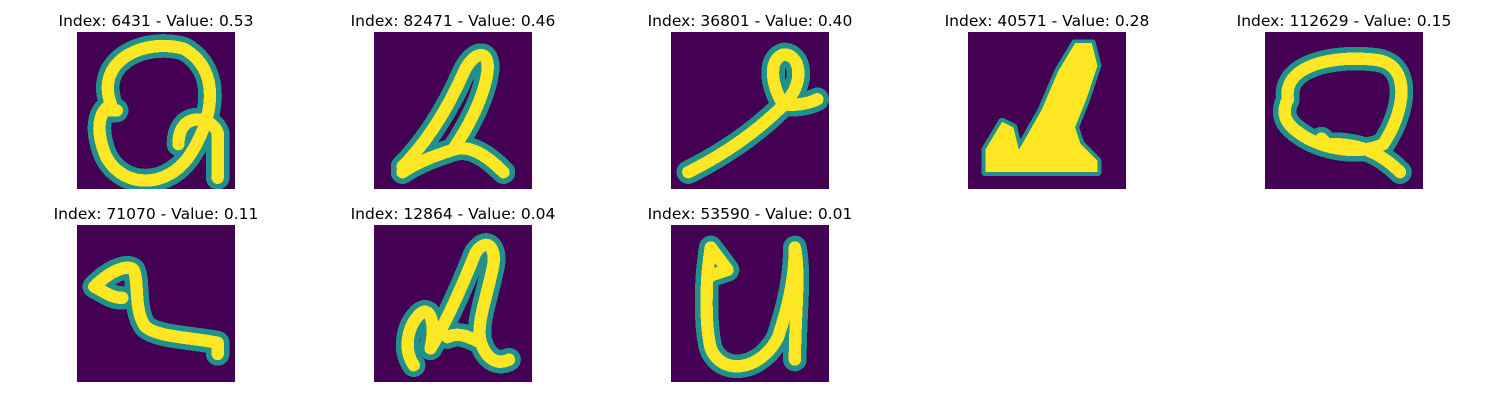 The height and width of the screenshot is (400, 1500). I want to click on image-panel: Index: 40571 - Value: 0.28, so click(1047, 99).